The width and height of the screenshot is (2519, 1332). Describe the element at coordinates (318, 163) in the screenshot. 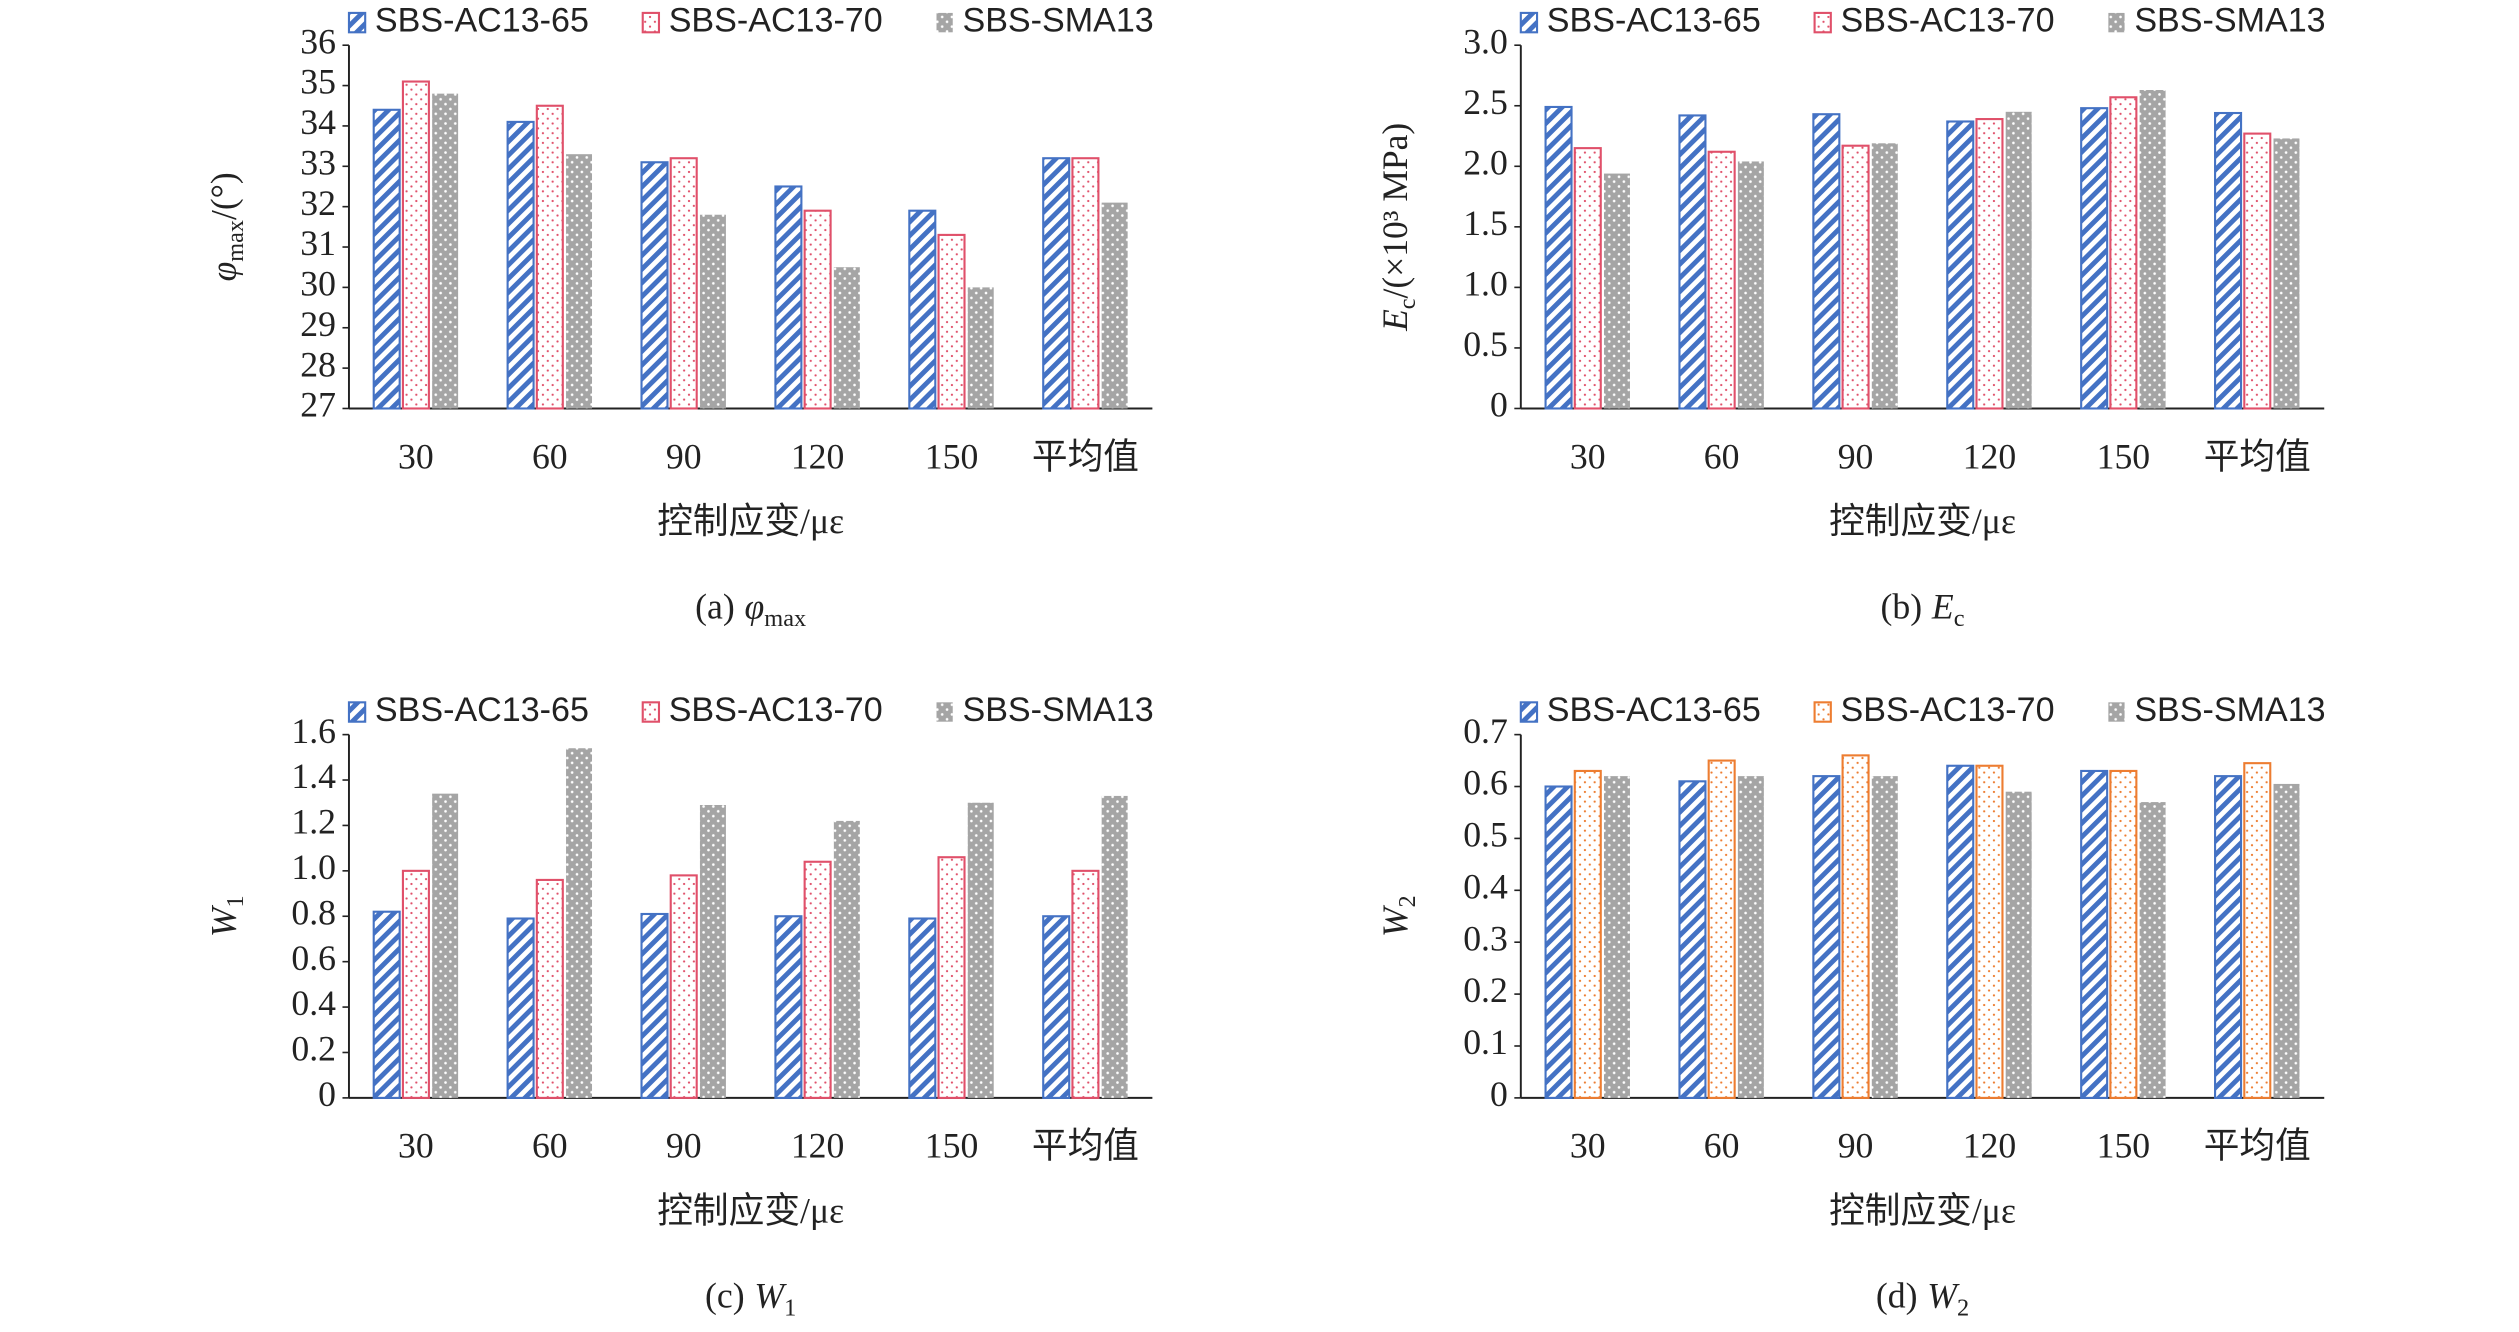

I see `y-tick-label: 33` at that location.